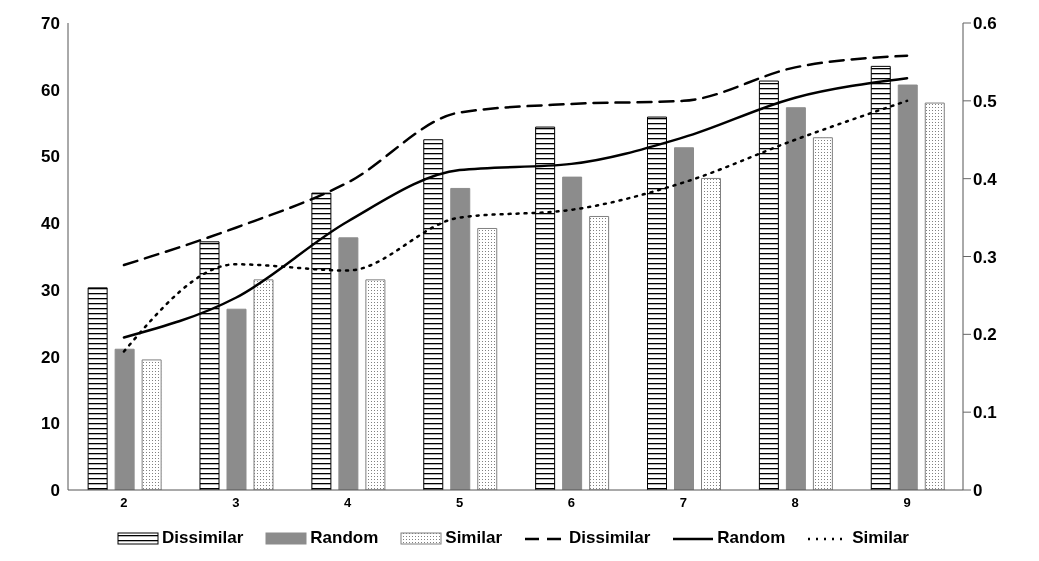 The width and height of the screenshot is (1039, 561). Describe the element at coordinates (795, 503) in the screenshot. I see `x-tick-label: 8` at that location.